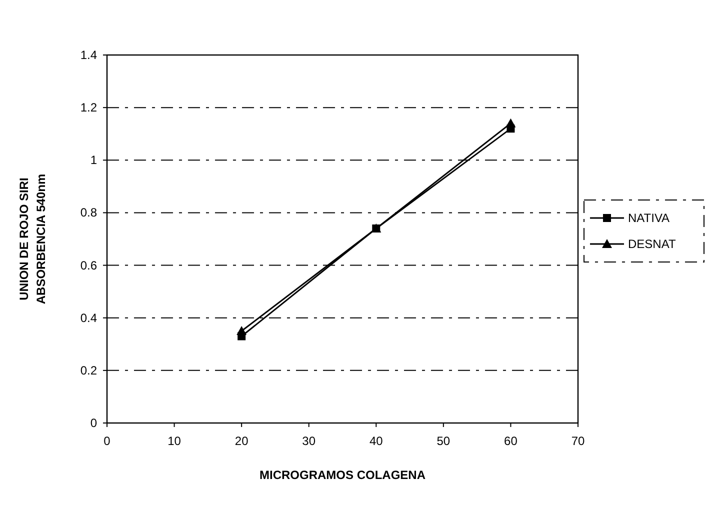 The width and height of the screenshot is (711, 509). What do you see at coordinates (32, 239) in the screenshot?
I see `y-axis-title: UNION DE ROJO SIRI ABSORBENCIA 540nm` at bounding box center [32, 239].